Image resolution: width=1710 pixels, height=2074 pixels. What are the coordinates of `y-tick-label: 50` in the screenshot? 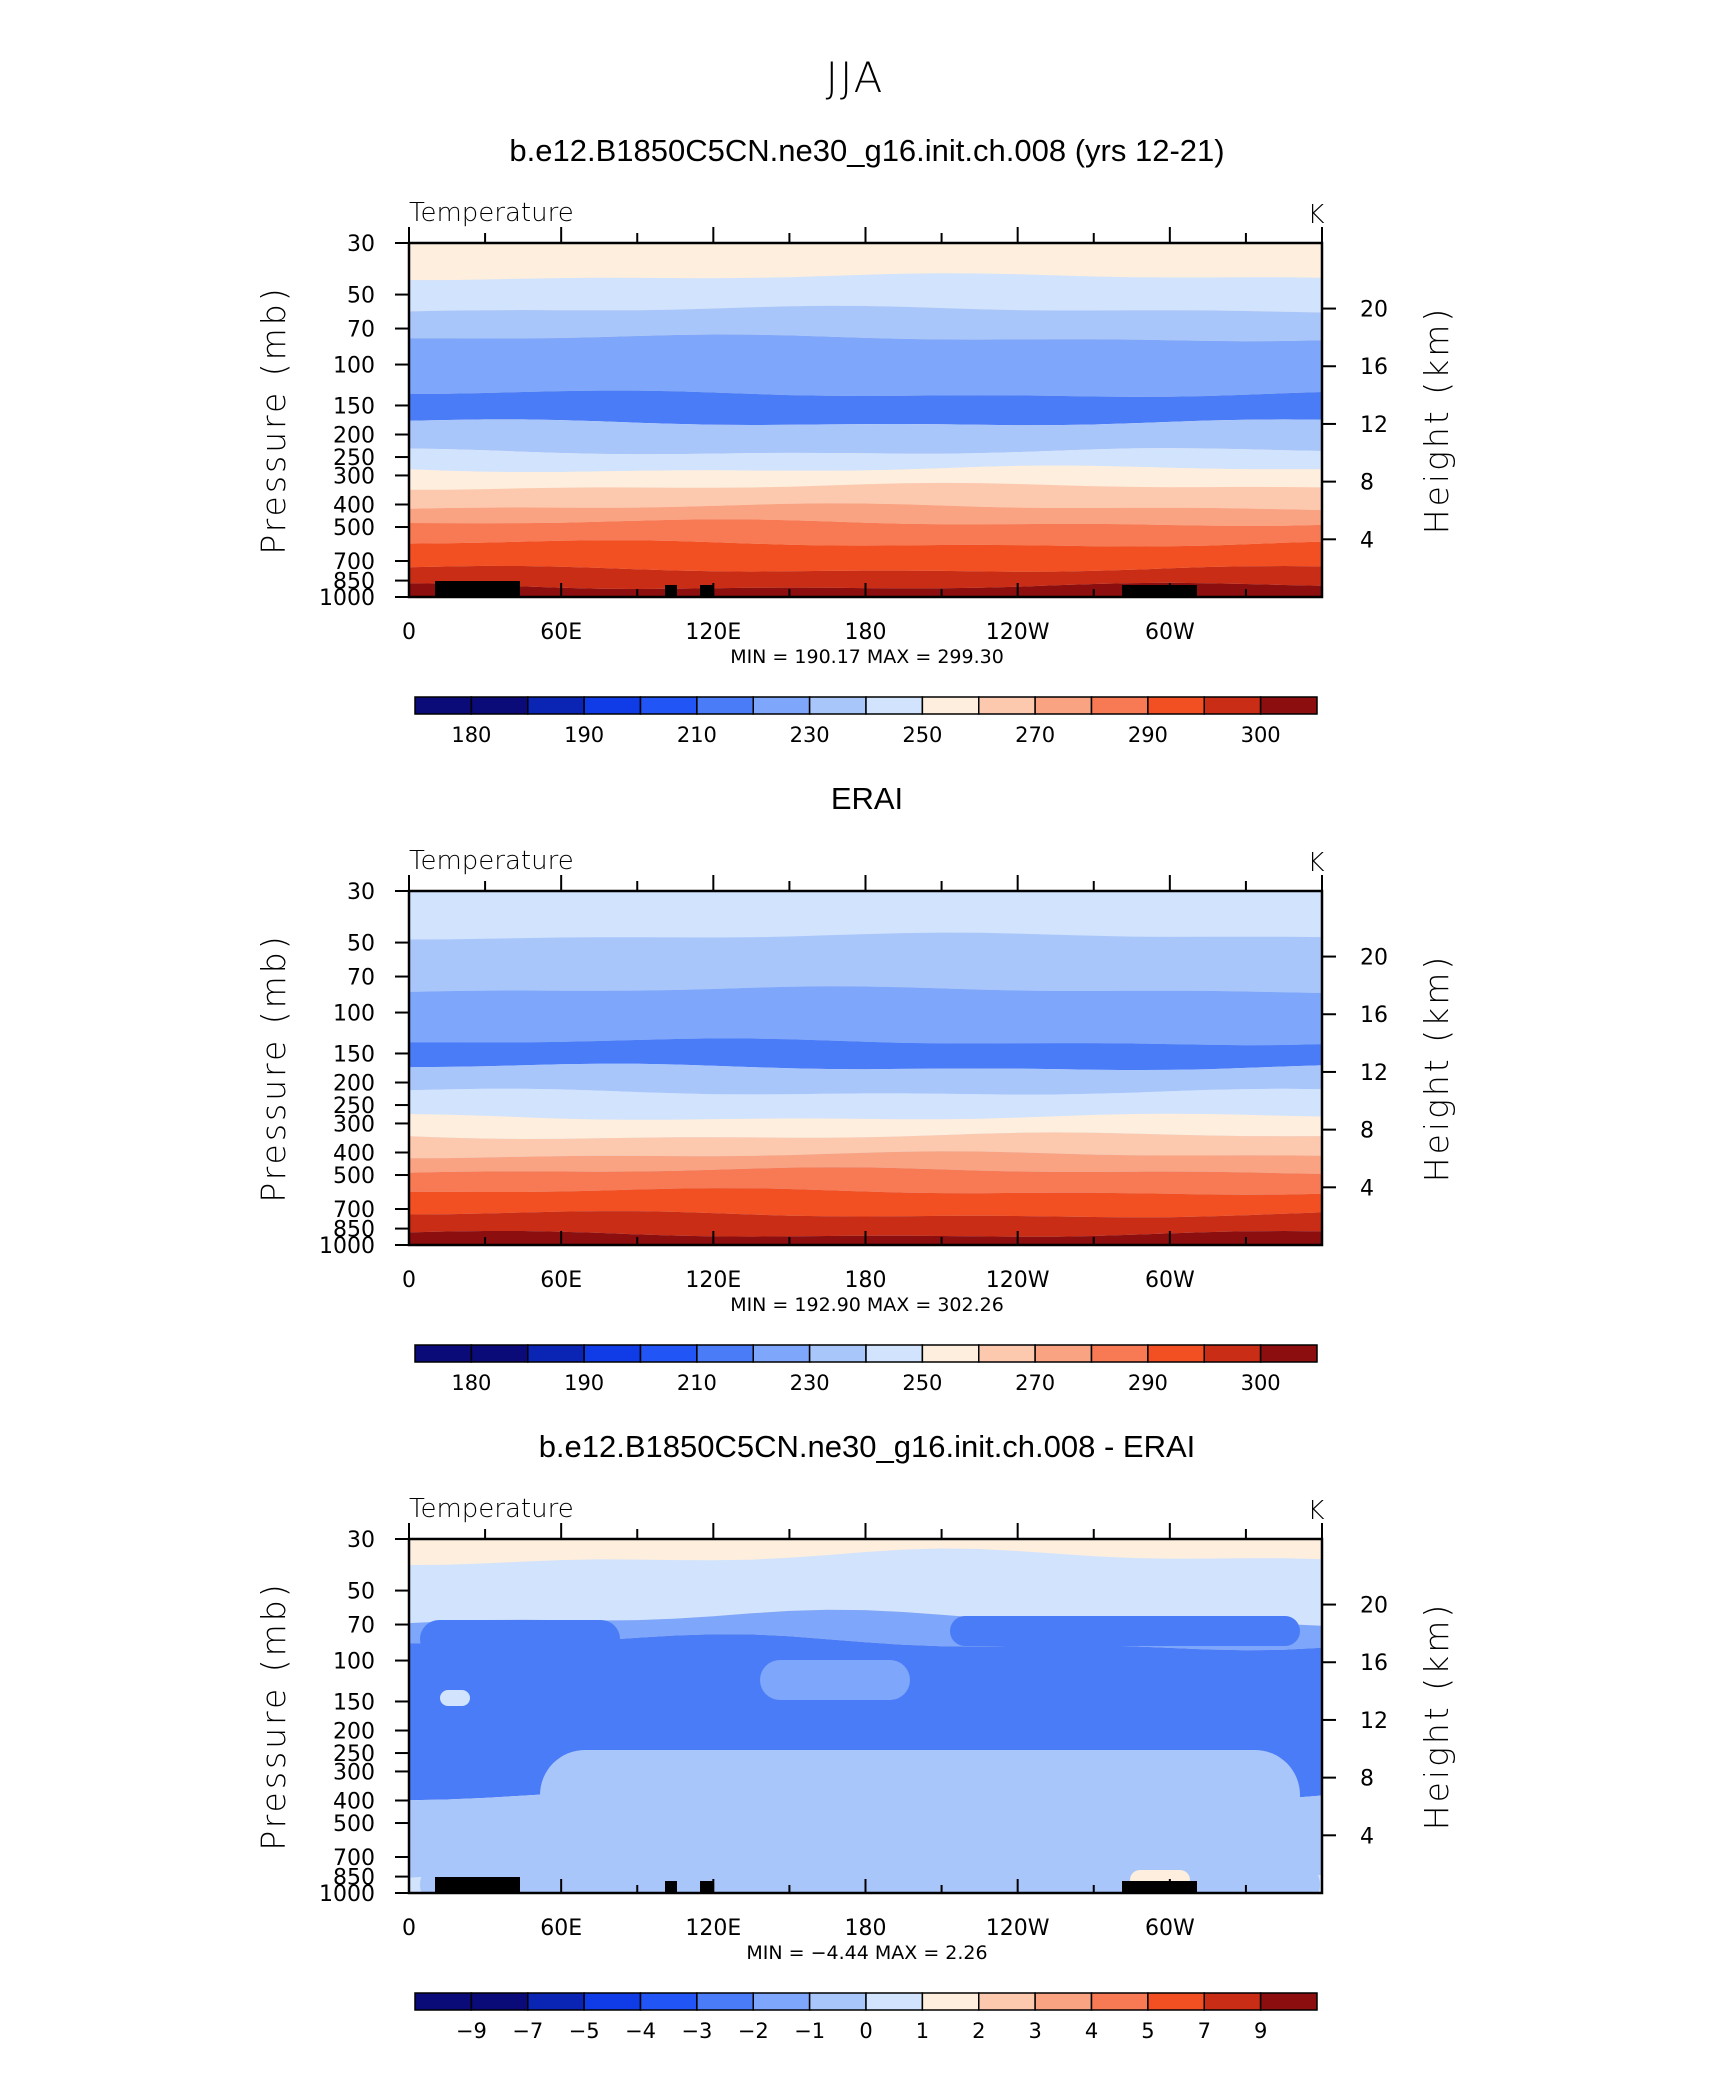 It's located at (361, 296).